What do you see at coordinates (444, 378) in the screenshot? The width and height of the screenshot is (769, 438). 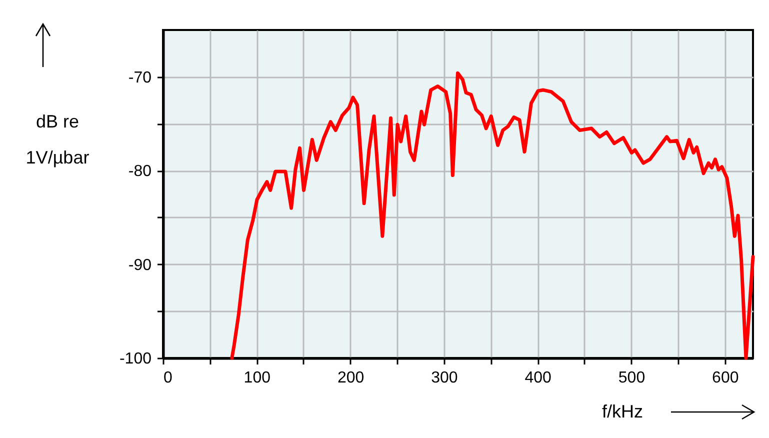 I see `x-tick-label: 300` at bounding box center [444, 378].